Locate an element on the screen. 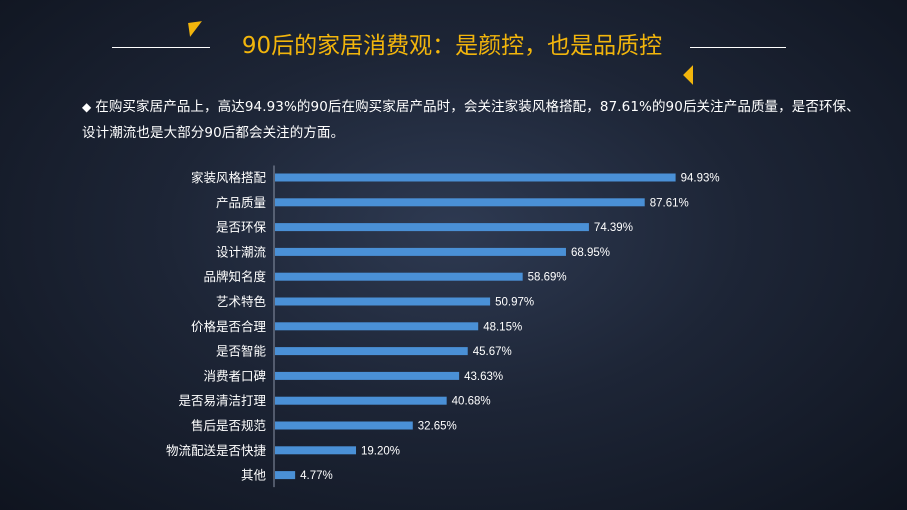  category-tick-label: 价格是否合理 is located at coordinates (229, 326).